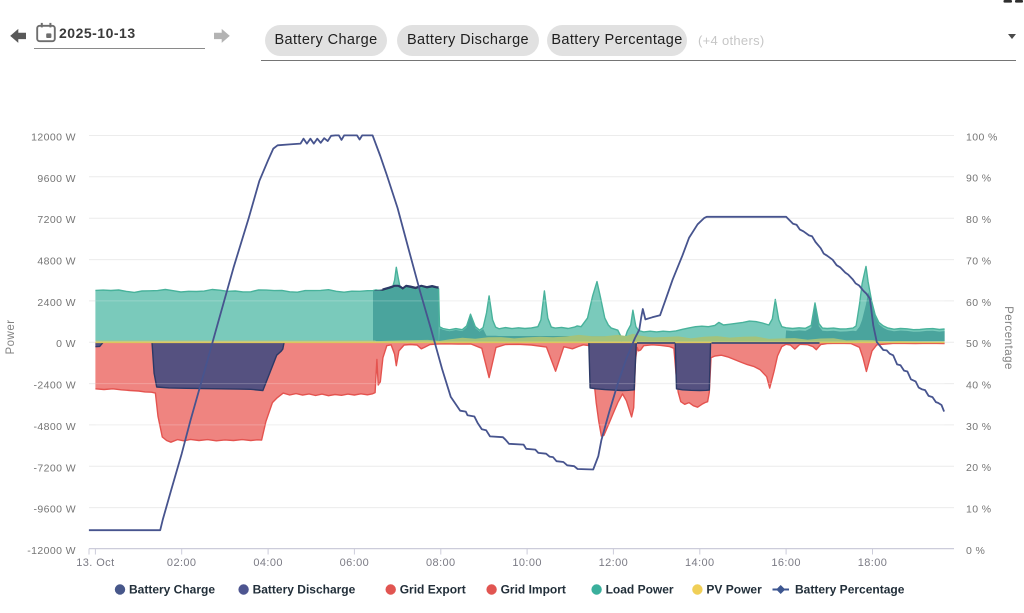 Image resolution: width=1024 pixels, height=613 pixels. Describe the element at coordinates (1008, 338) in the screenshot. I see `svg-text: Percentage` at that location.